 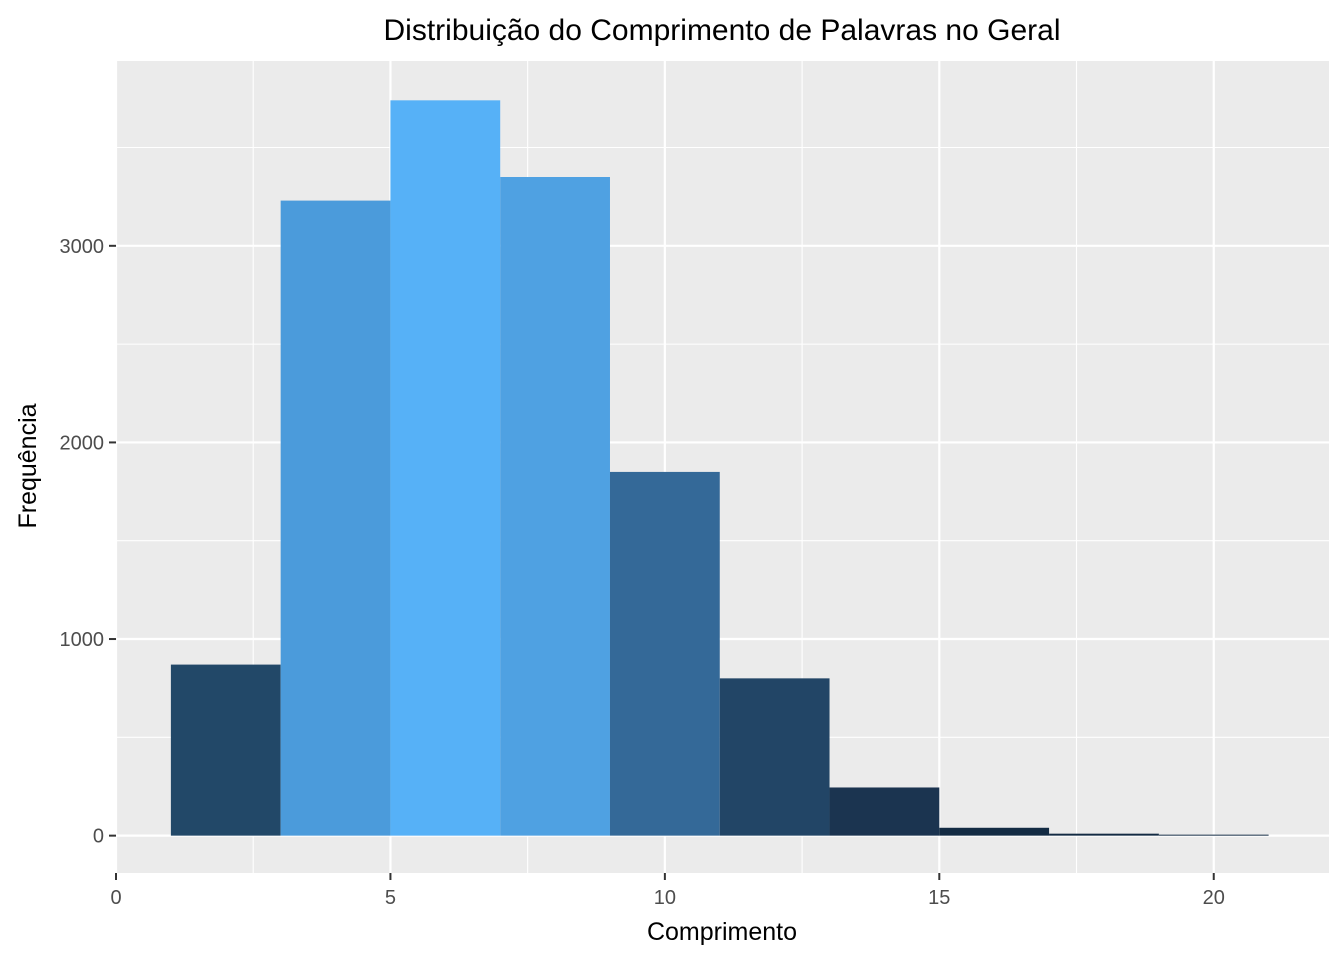 What do you see at coordinates (939, 898) in the screenshot?
I see `x-tick-label: 15` at bounding box center [939, 898].